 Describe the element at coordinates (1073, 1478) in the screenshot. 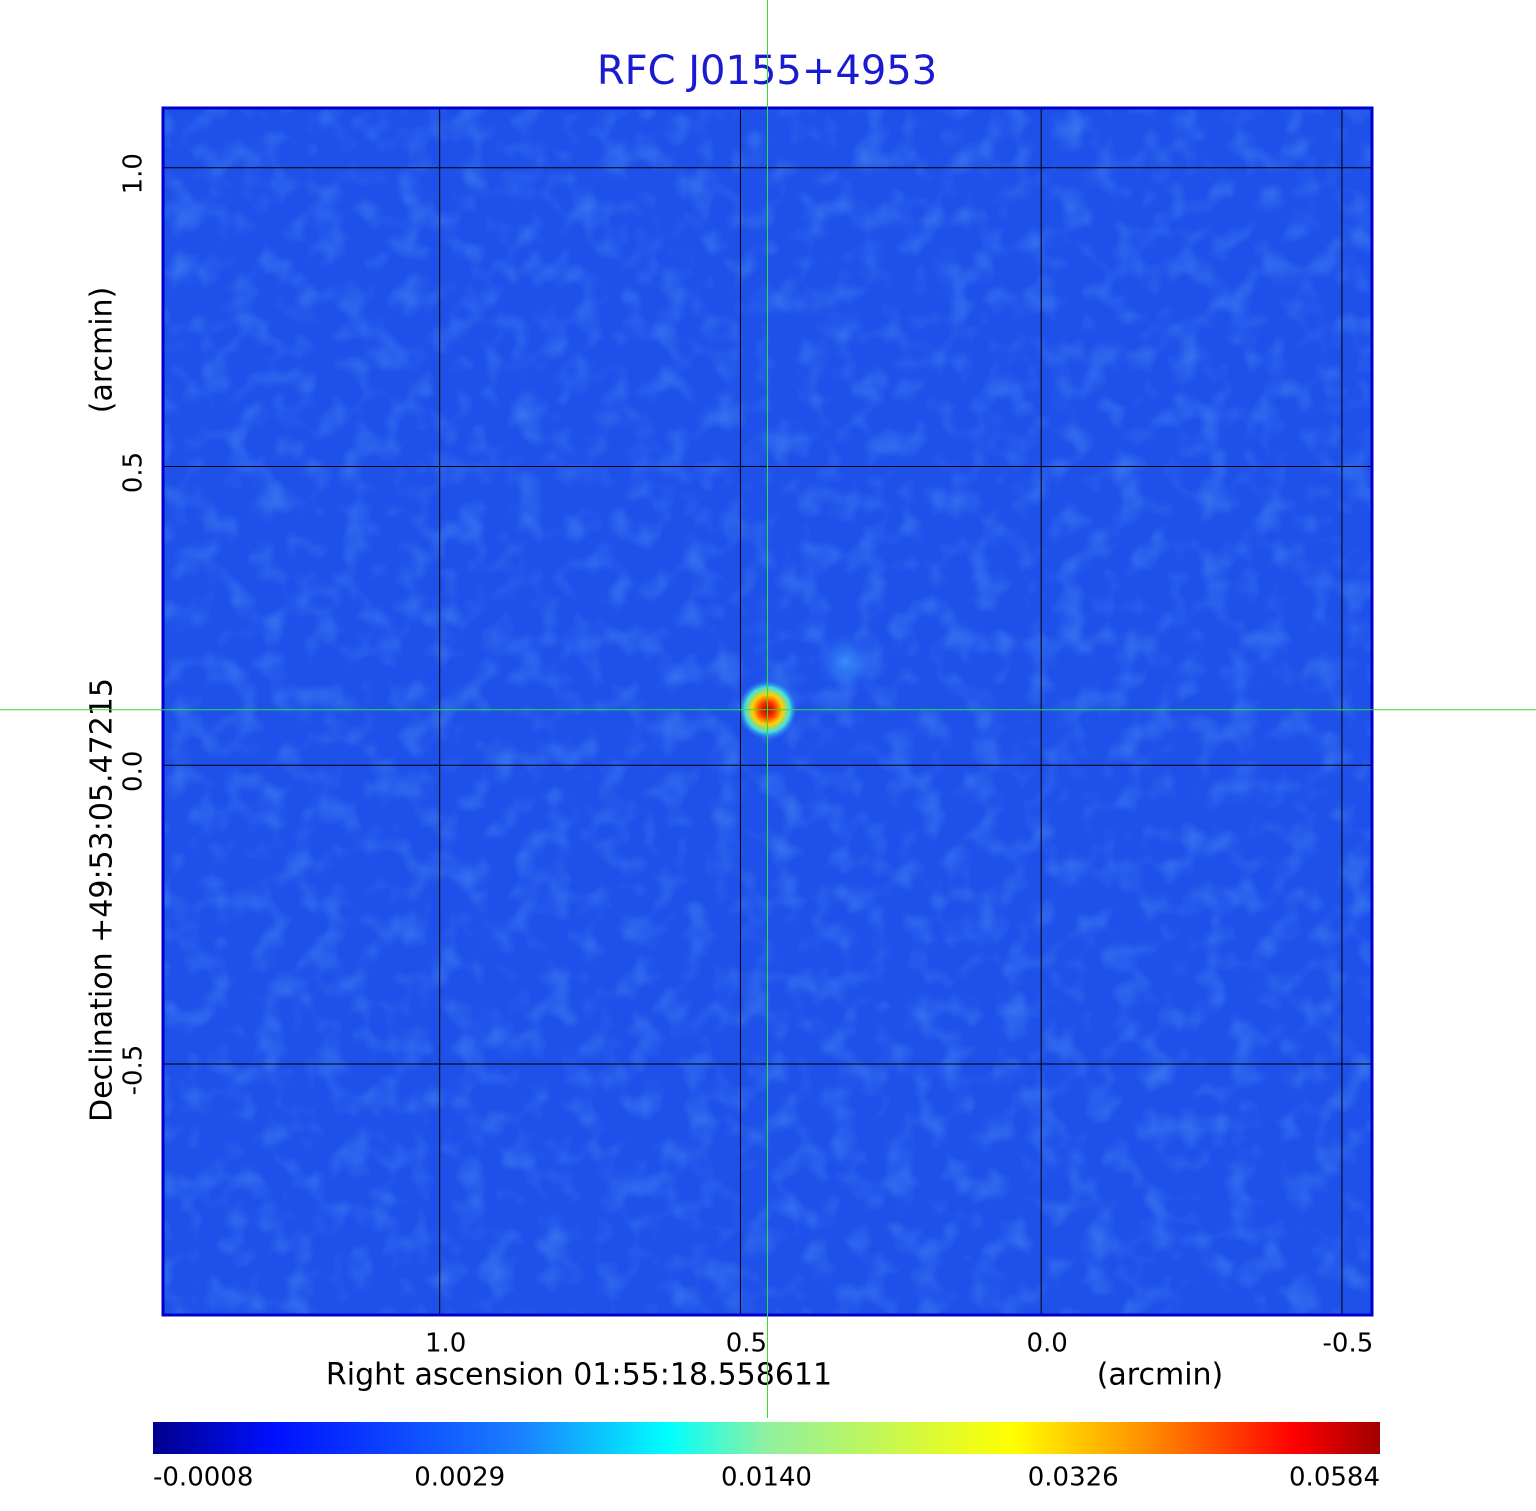

I see `colorbar-tick-label: 0.0326` at that location.